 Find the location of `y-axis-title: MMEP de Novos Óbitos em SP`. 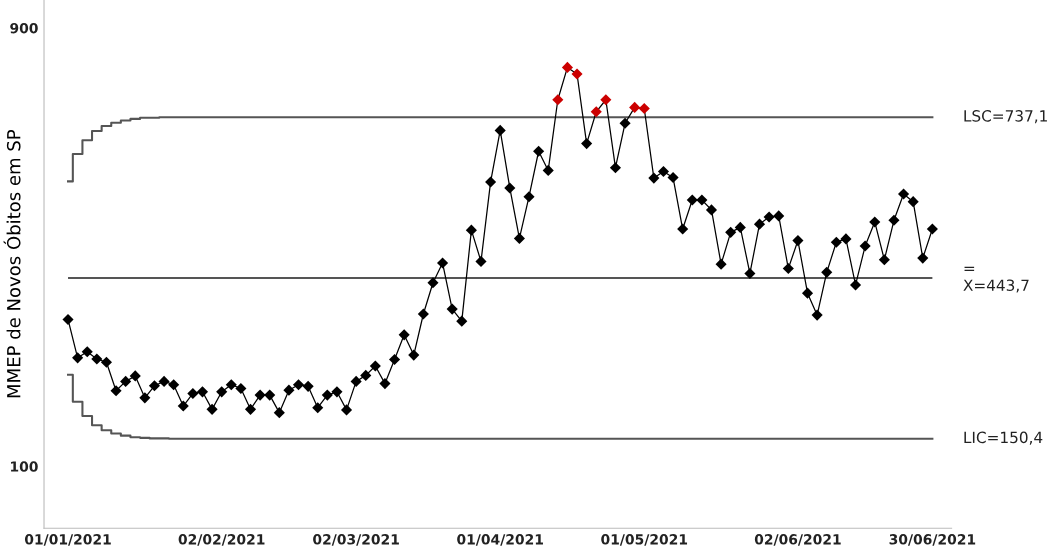

y-axis-title: MMEP de Novos Óbitos em SP is located at coordinates (12, 263).